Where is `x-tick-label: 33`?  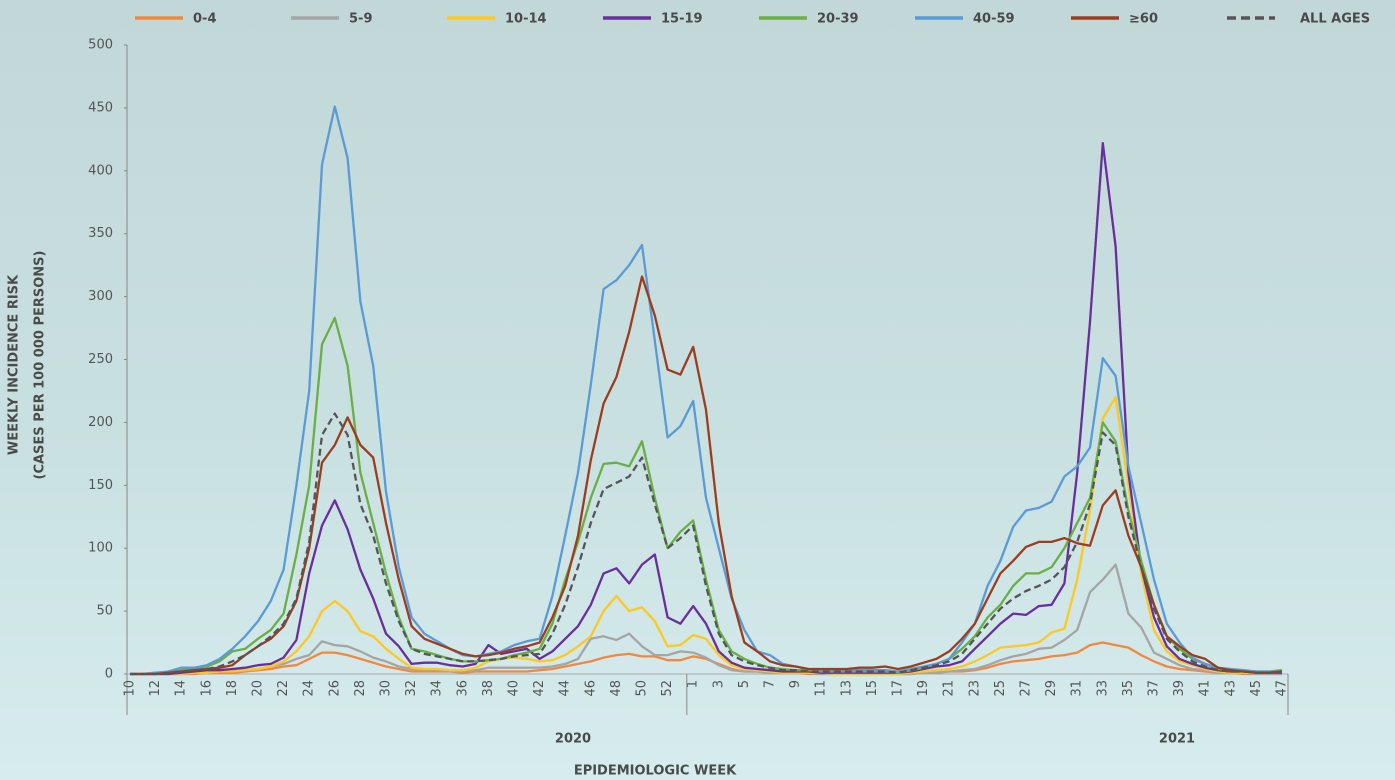 x-tick-label: 33 is located at coordinates (1102, 688).